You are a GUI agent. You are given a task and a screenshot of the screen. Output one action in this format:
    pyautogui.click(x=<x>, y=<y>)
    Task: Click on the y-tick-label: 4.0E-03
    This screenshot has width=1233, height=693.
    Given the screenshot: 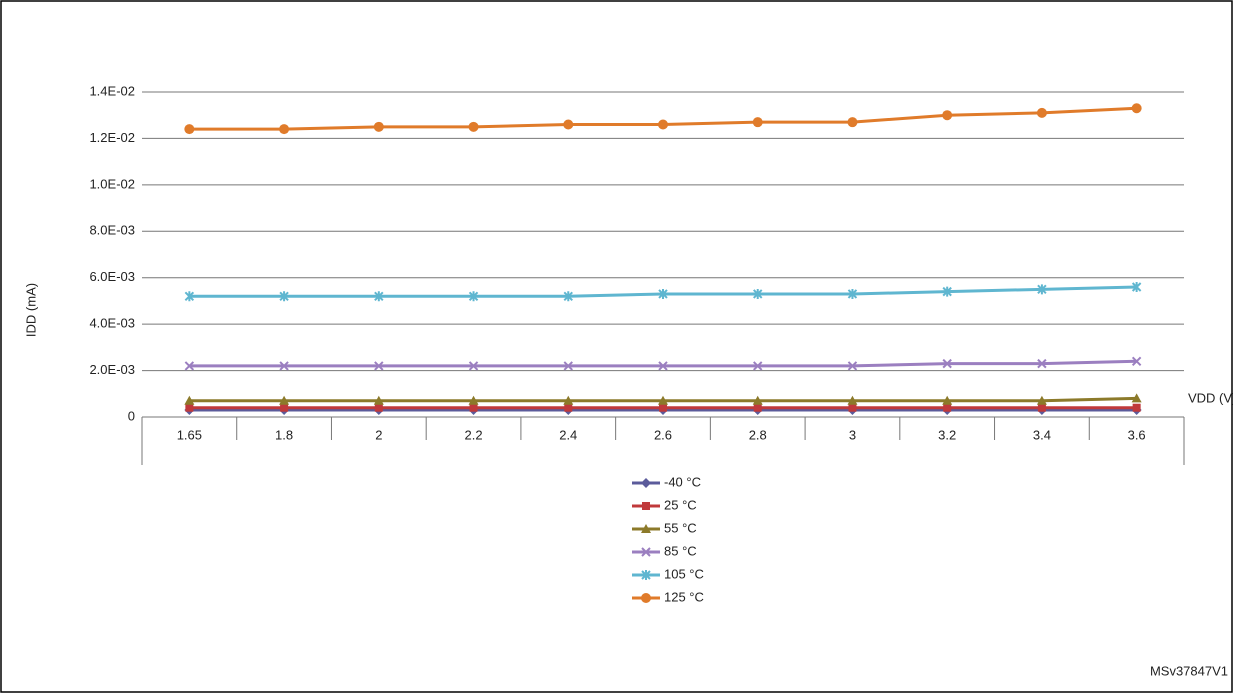 What is the action you would take?
    pyautogui.click(x=112, y=323)
    